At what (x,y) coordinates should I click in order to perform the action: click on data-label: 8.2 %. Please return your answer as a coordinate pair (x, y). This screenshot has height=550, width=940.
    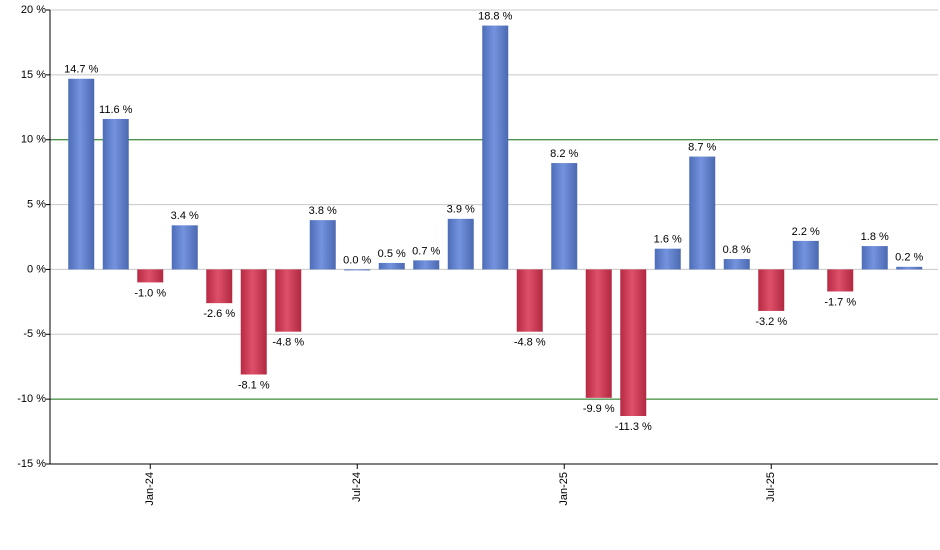
    Looking at the image, I should click on (564, 154).